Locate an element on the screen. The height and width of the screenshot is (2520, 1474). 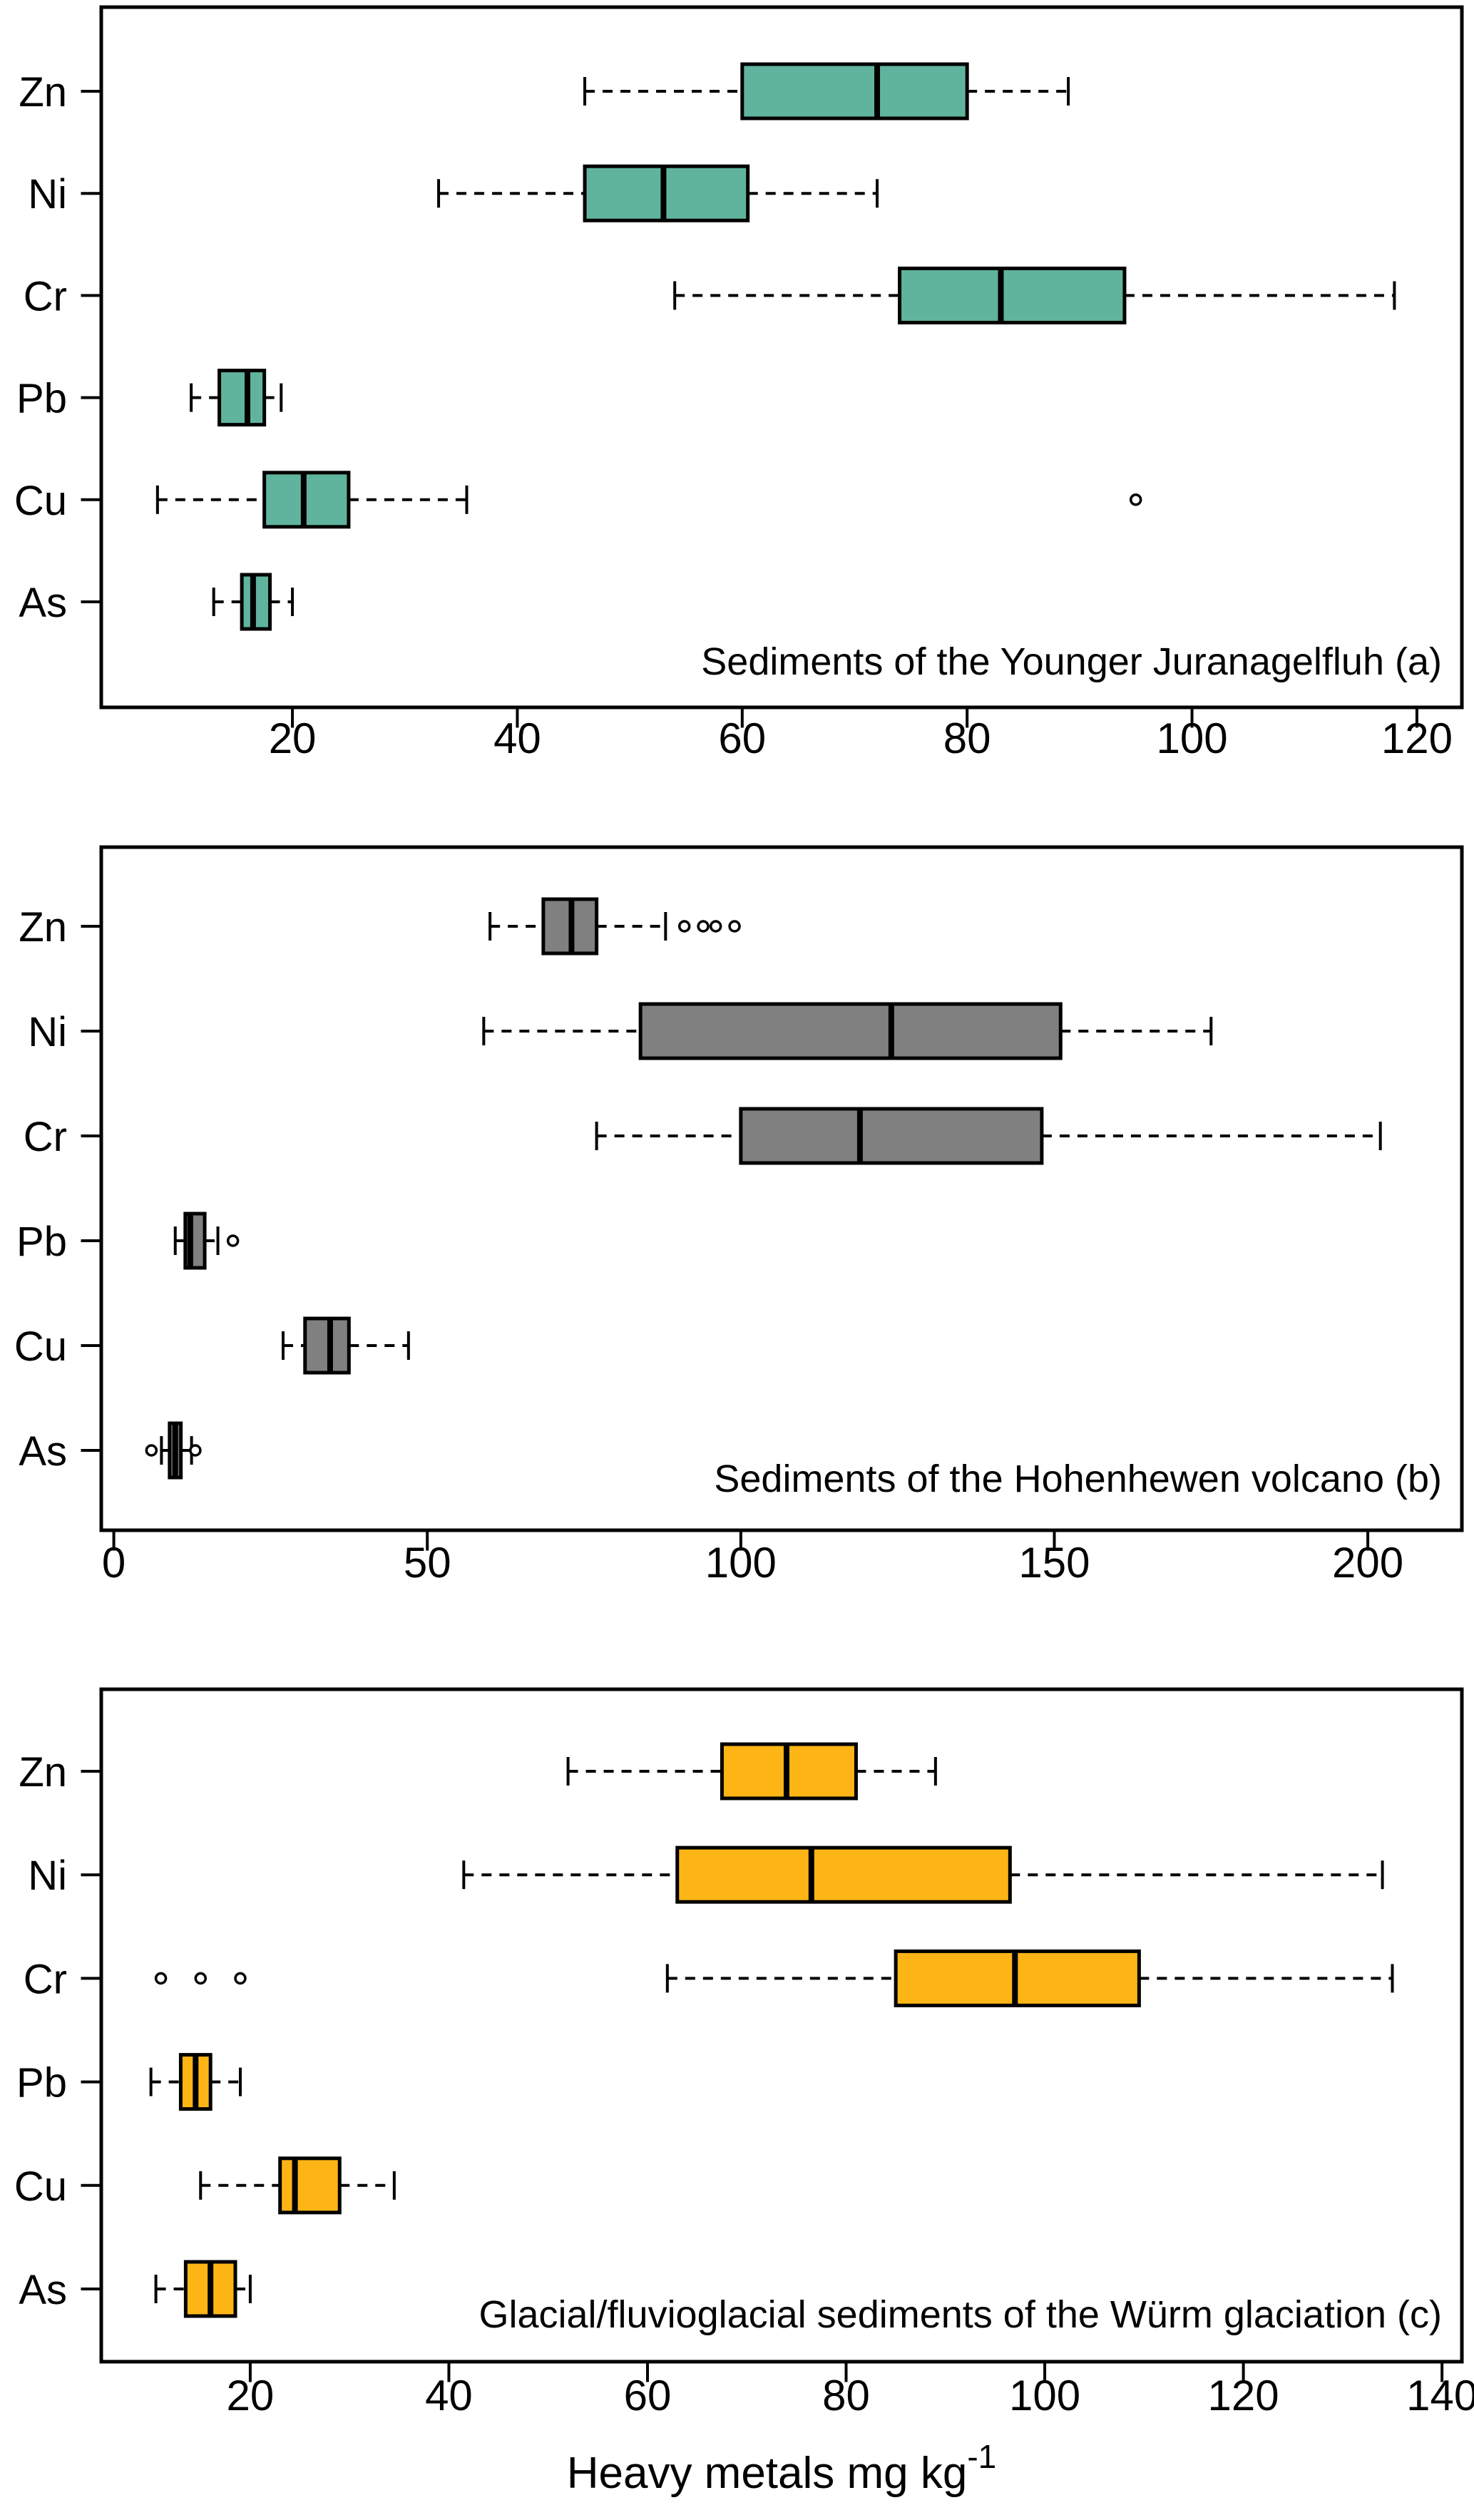
boxplot-a-pb is located at coordinates (236, 398).